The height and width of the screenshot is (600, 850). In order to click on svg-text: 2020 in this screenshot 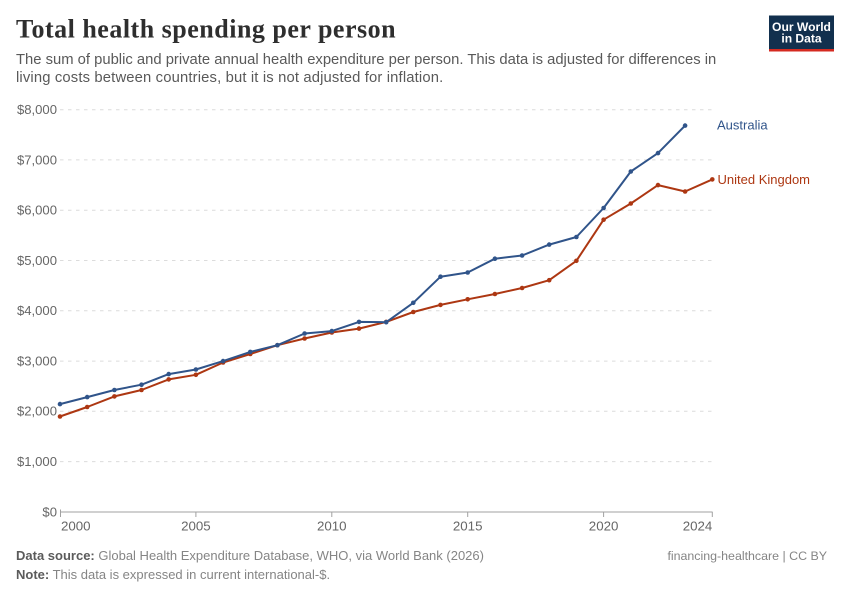, I will do `click(604, 525)`.